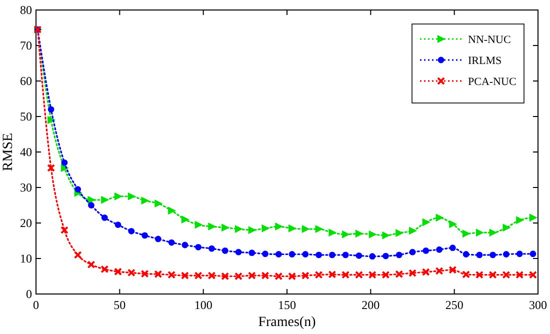  Describe the element at coordinates (26, 10) in the screenshot. I see `y-tick-label: 80` at that location.